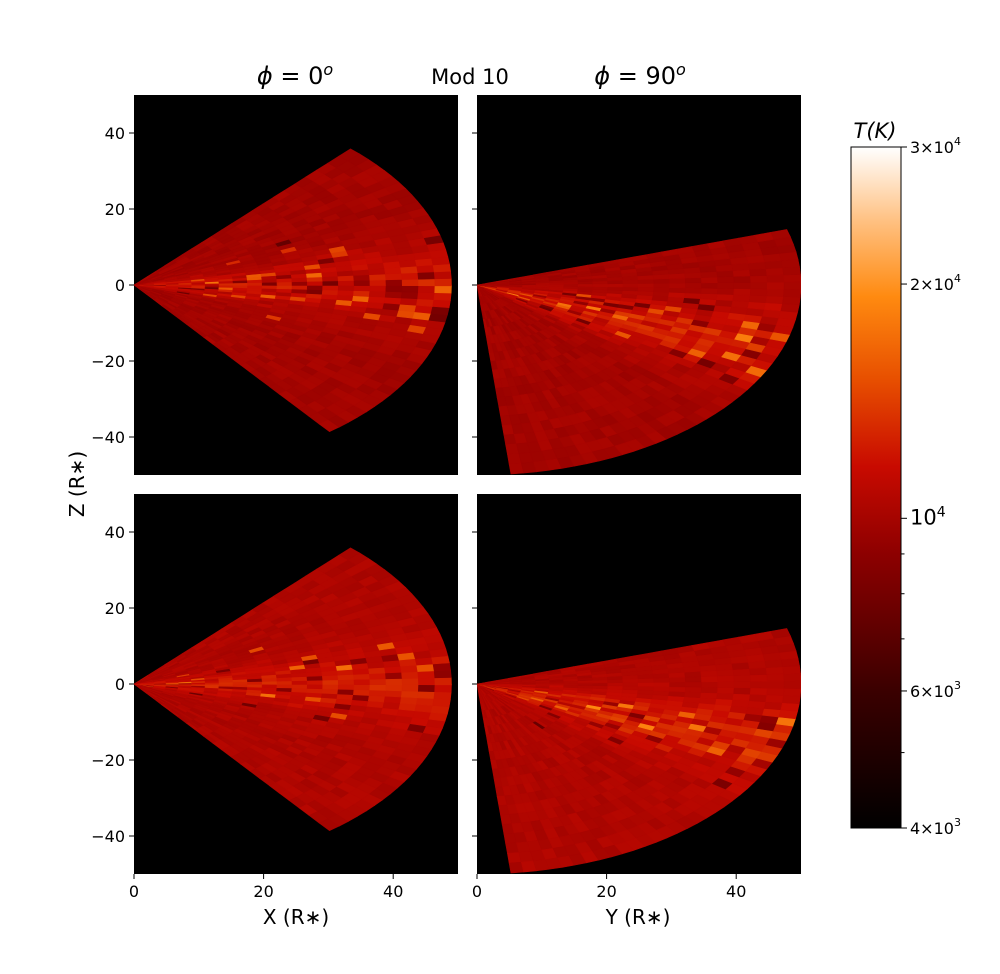 This screenshot has width=1000, height=974. Describe the element at coordinates (115, 209) in the screenshot. I see `y-tick-label: 20` at that location.